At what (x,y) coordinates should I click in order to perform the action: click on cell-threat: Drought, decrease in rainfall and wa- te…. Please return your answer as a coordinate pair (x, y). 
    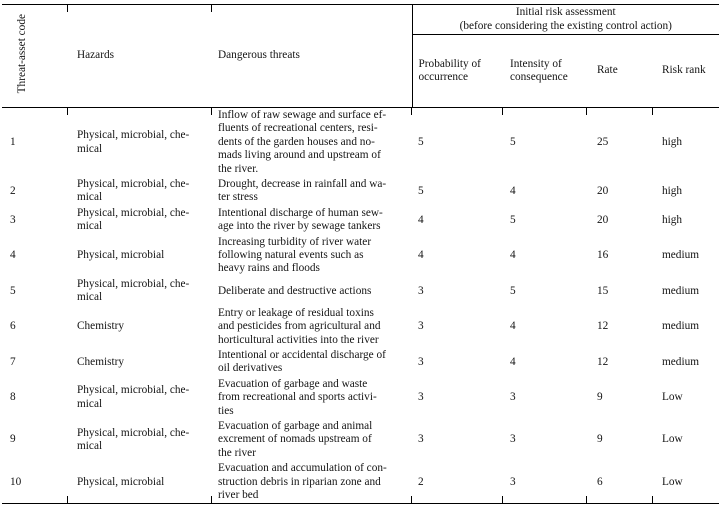
    Looking at the image, I should click on (302, 191).